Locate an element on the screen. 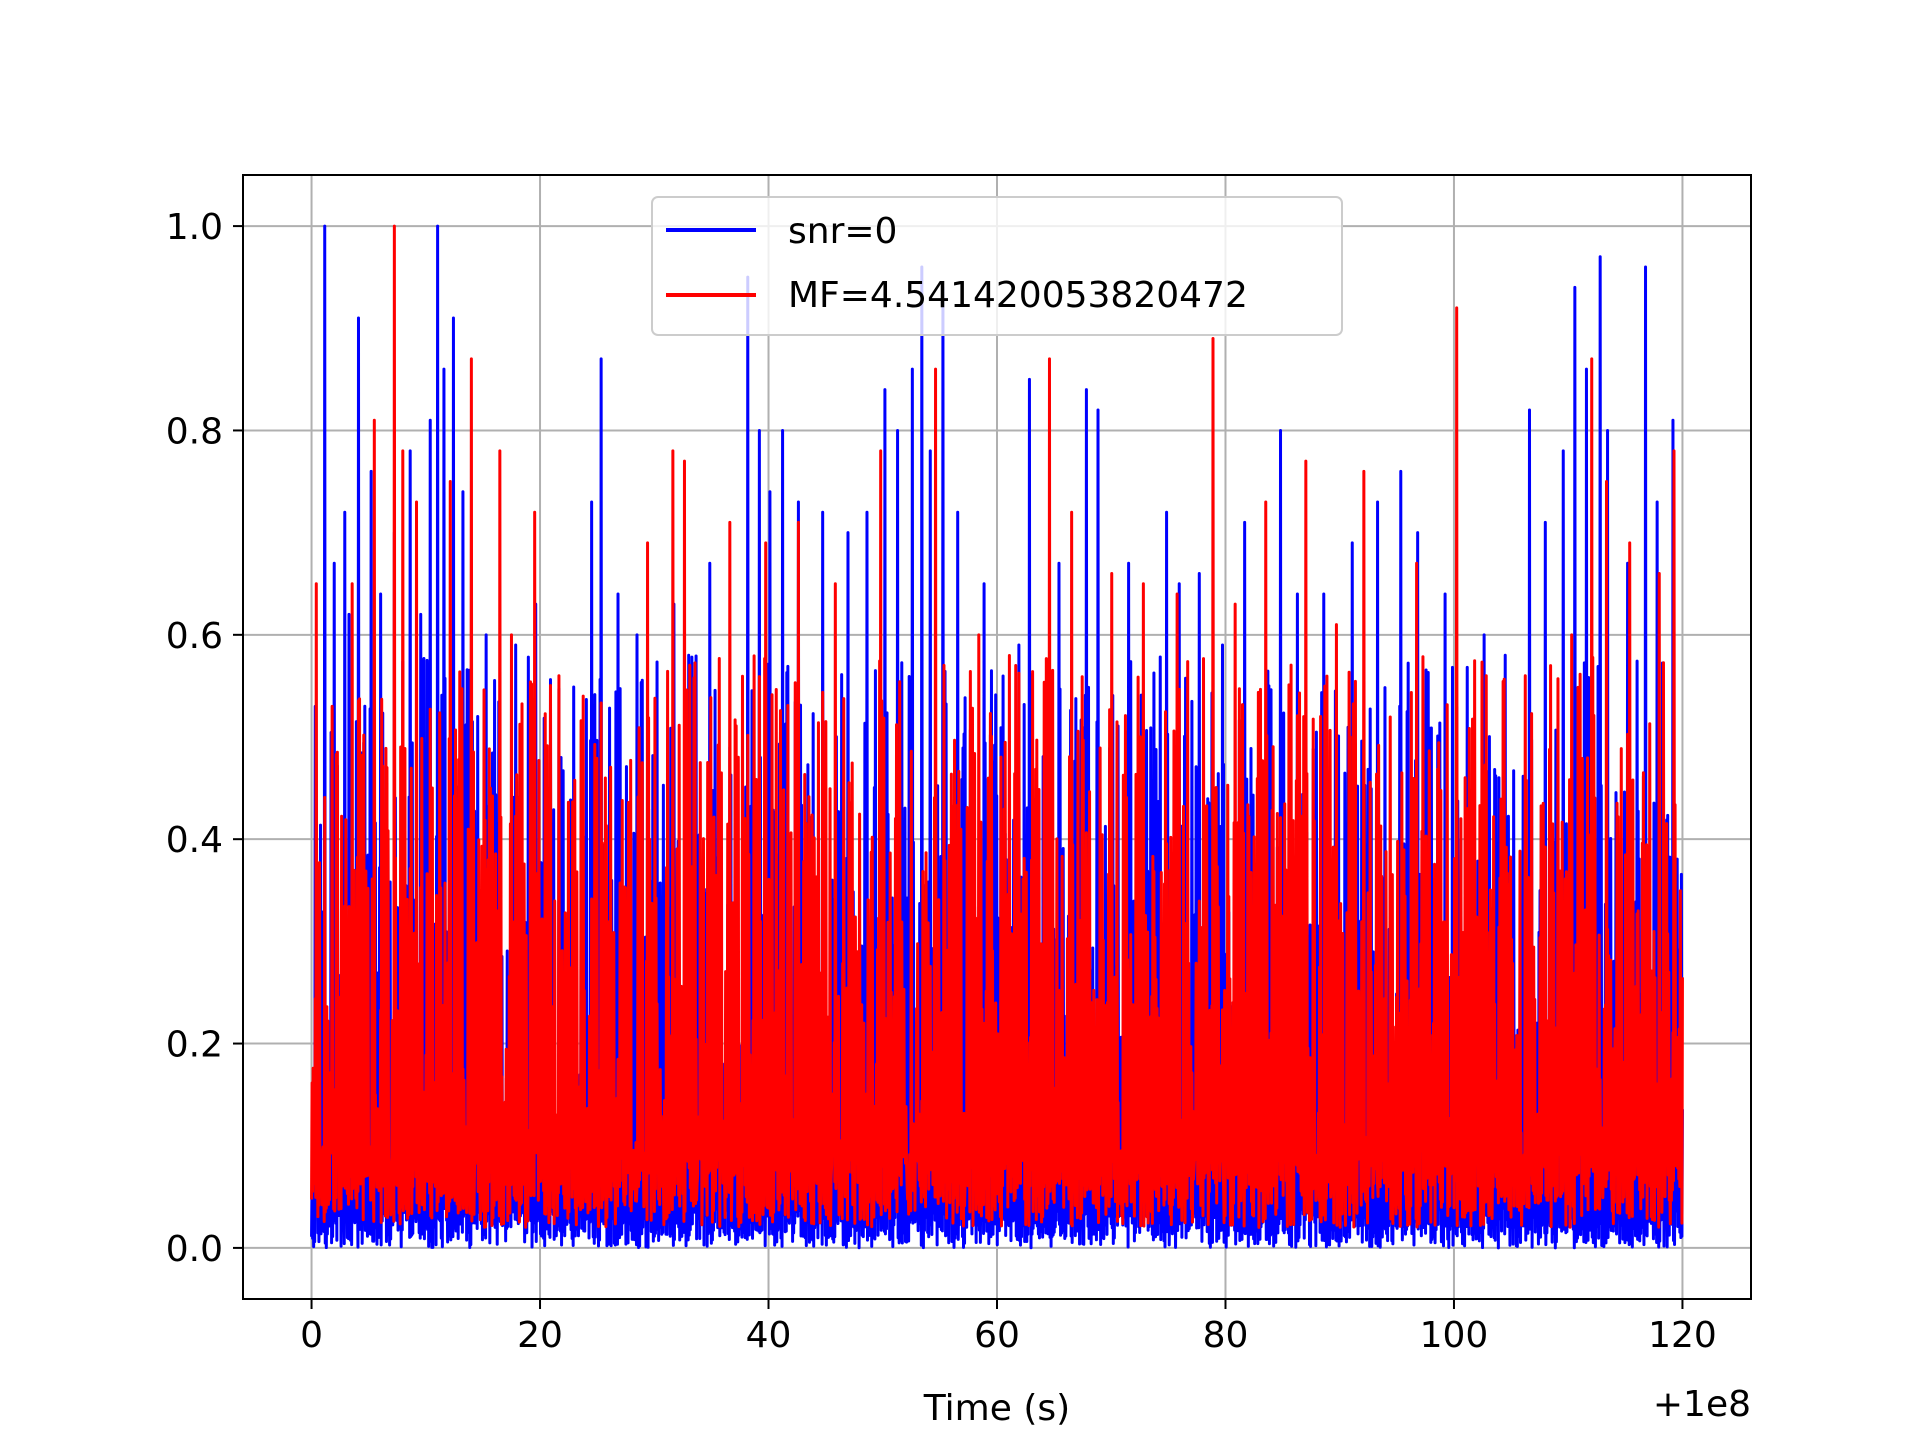 The height and width of the screenshot is (1444, 1920). x-axis: 0 20 40 60 80 100 120 is located at coordinates (1008, 1327).